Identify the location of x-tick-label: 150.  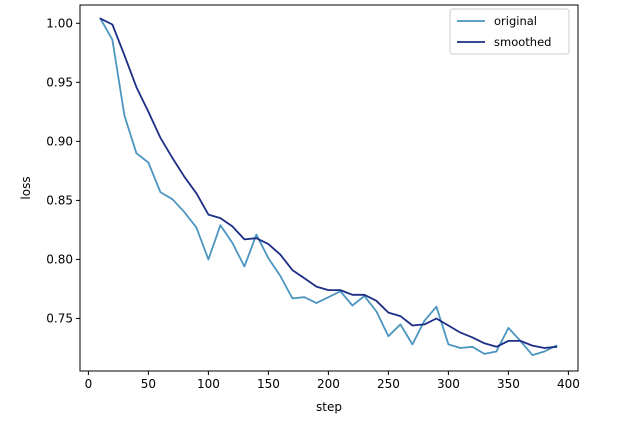
(268, 384).